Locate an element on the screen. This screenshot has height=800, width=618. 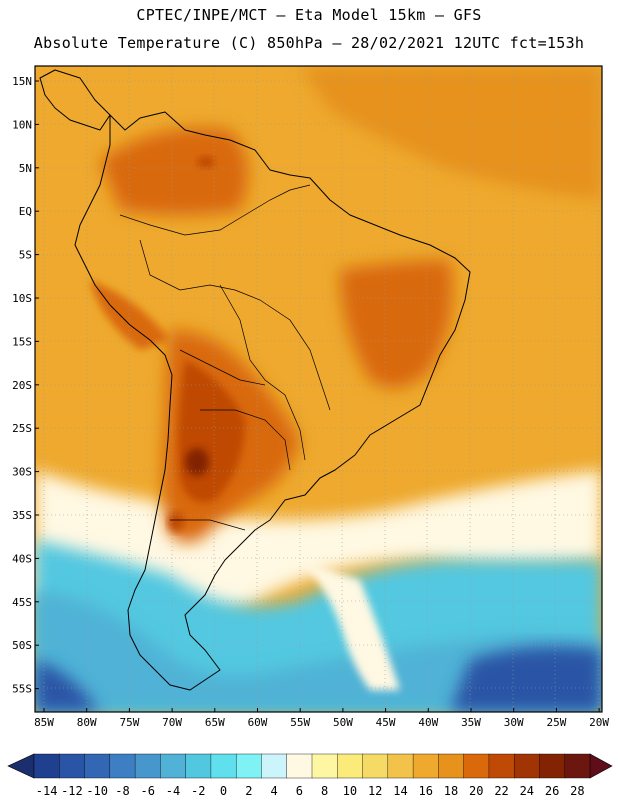
lat-label: 50S is located at coordinates (22, 645).